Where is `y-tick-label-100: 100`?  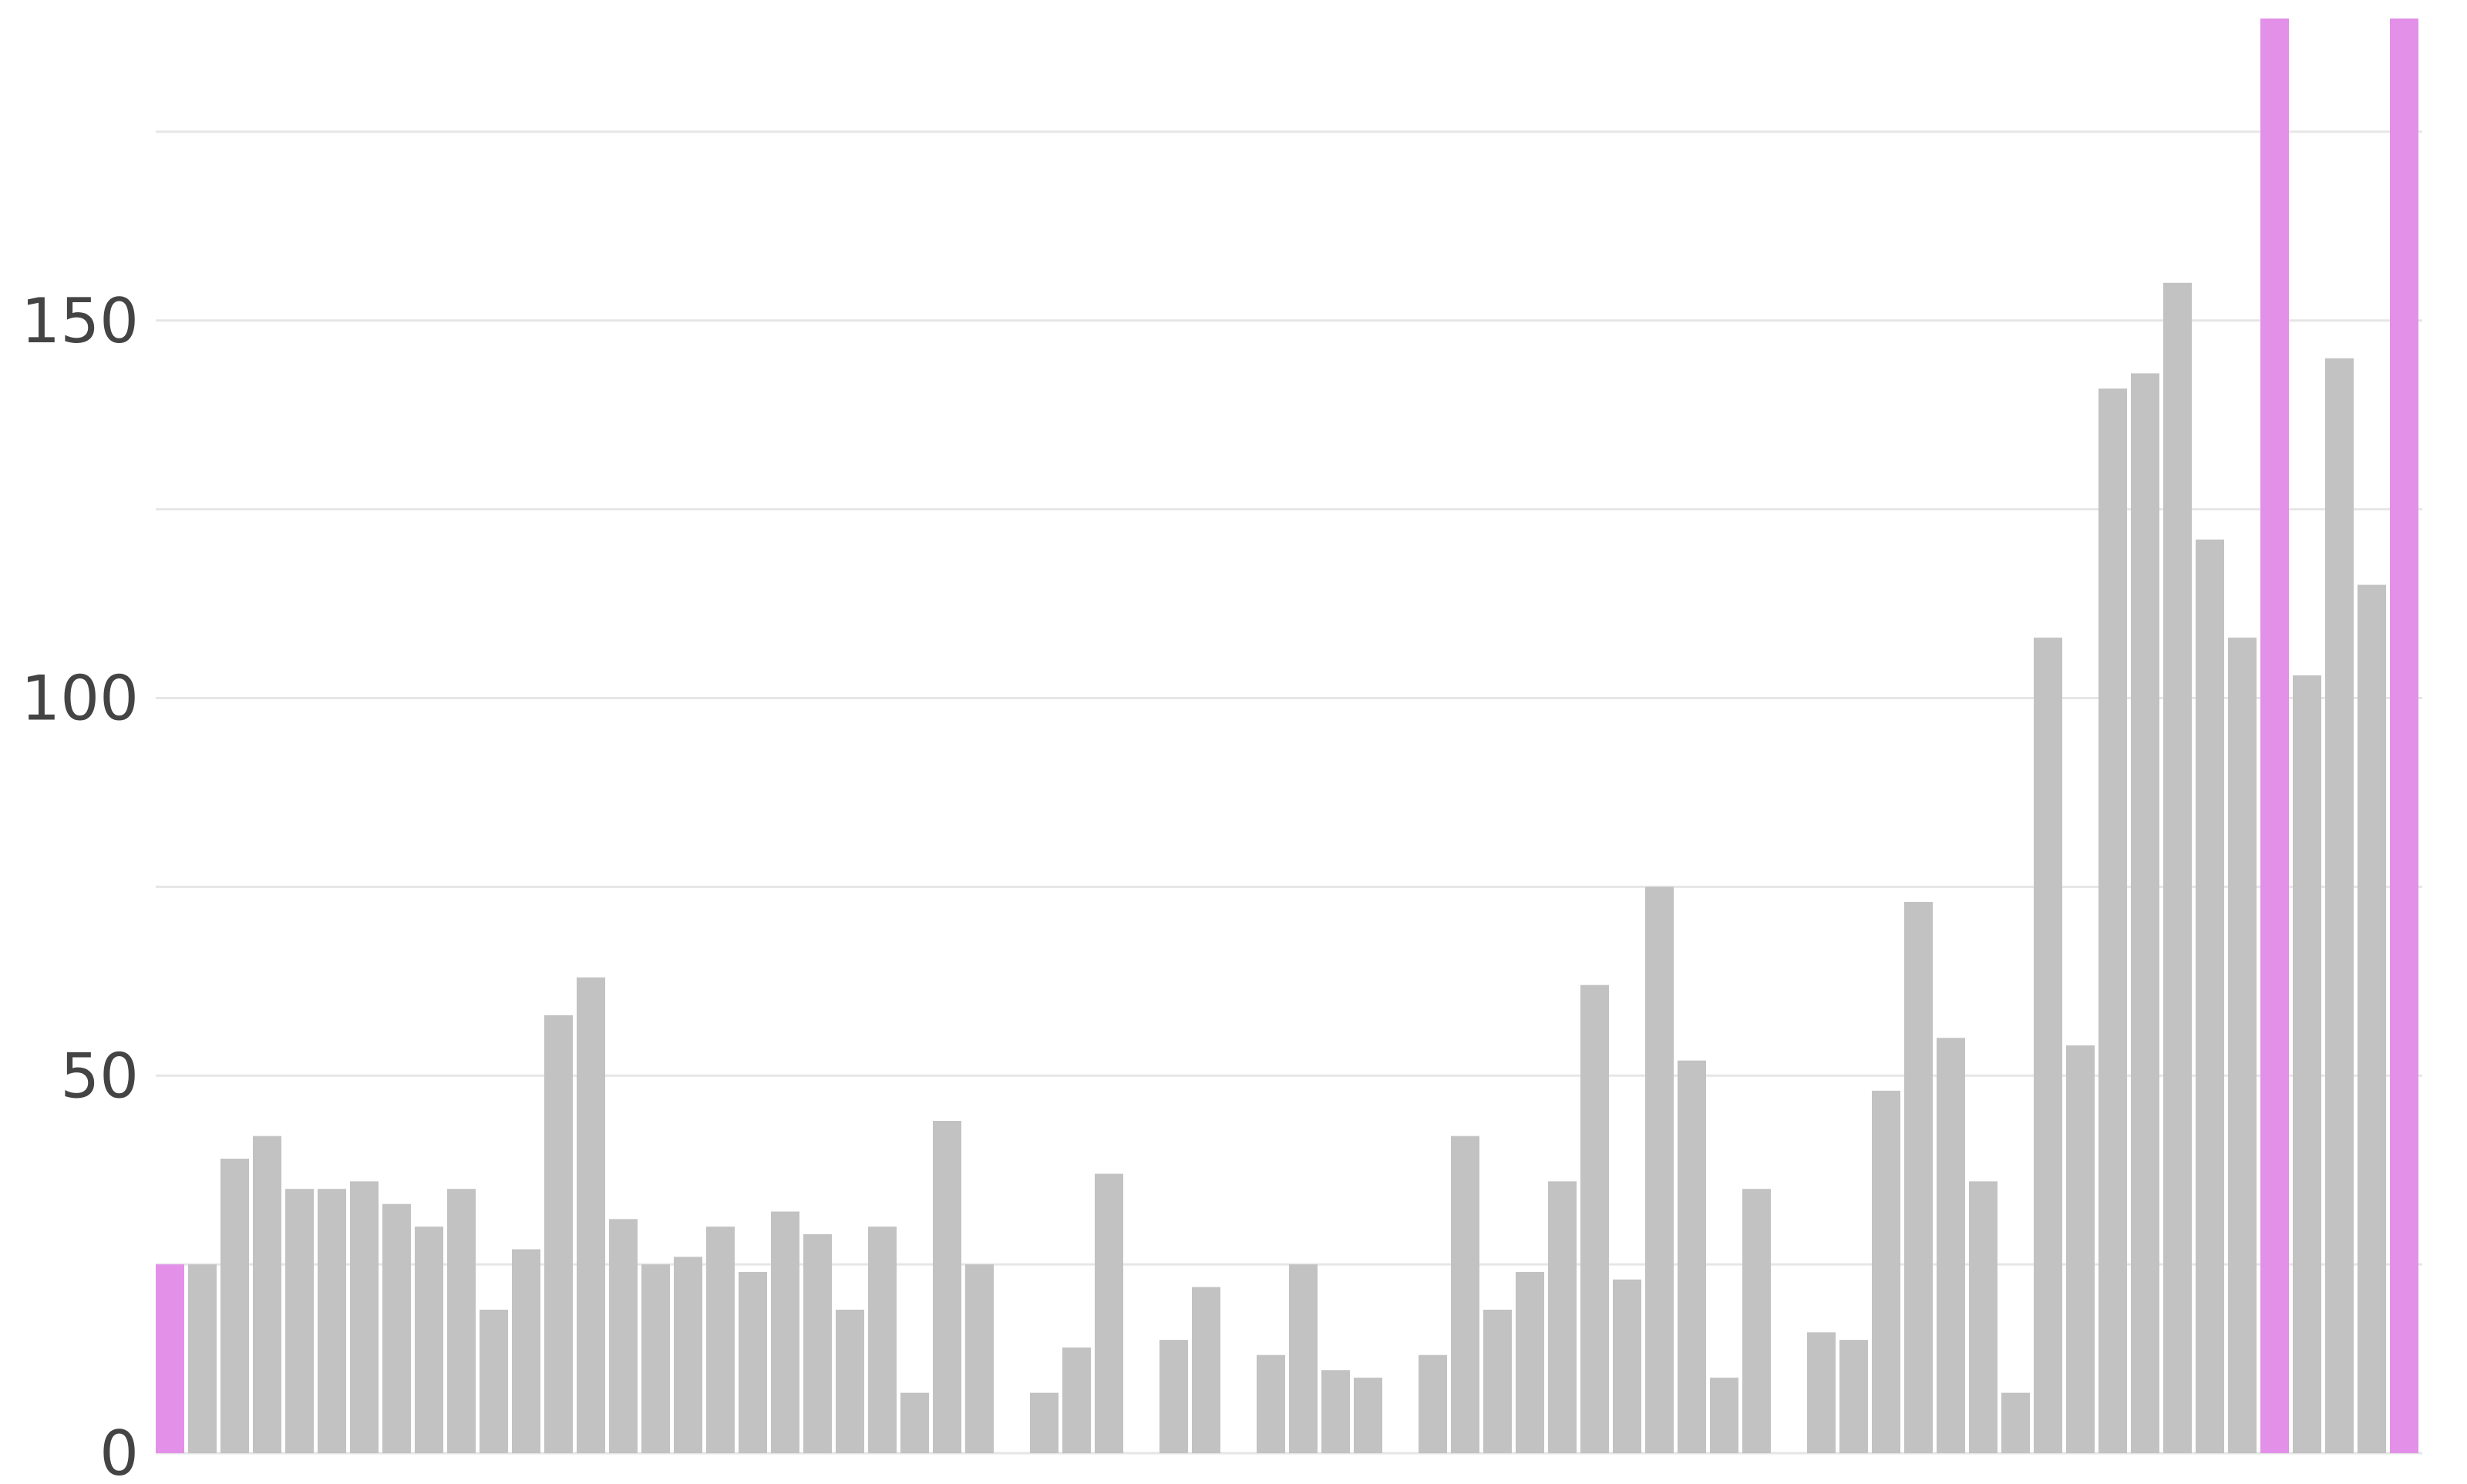
y-tick-label-100: 100 is located at coordinates (80, 699).